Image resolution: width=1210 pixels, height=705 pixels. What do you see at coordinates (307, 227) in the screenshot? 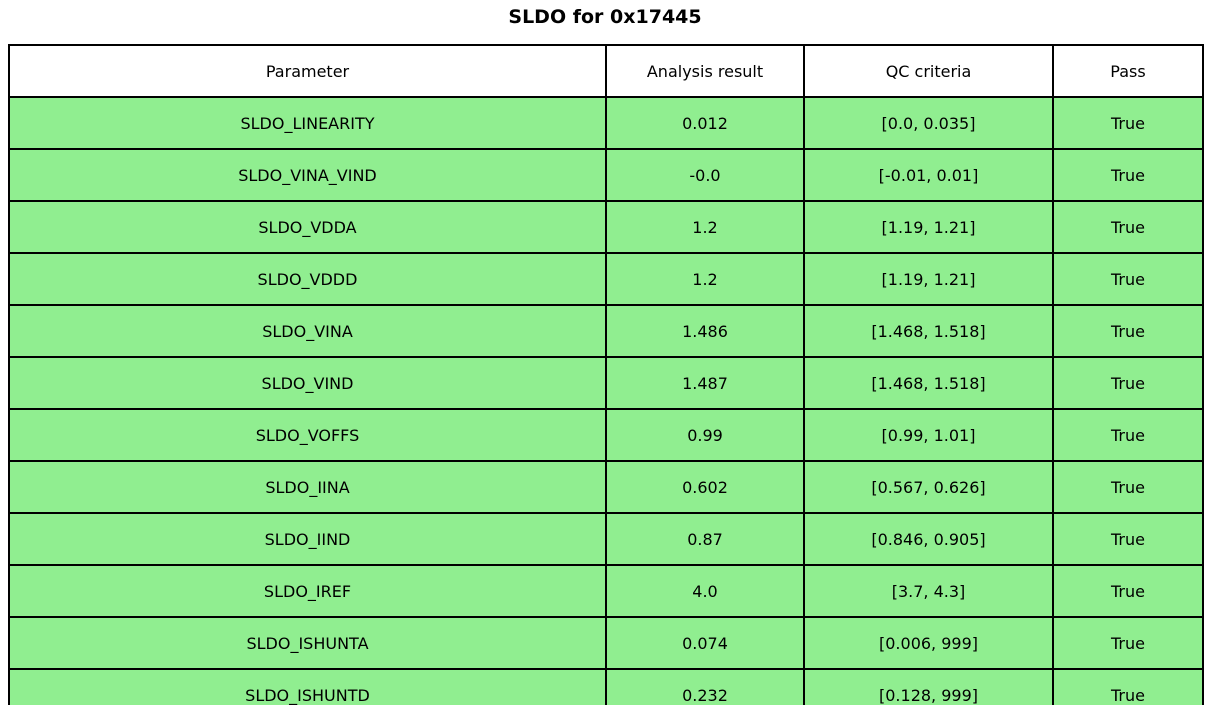
I see `cell-parameter: SLDO_VDDA` at bounding box center [307, 227].